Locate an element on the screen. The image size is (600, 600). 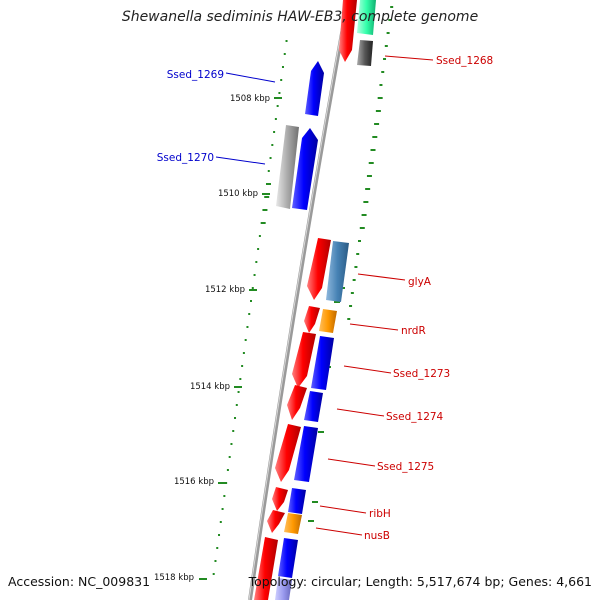
feature-bottom-red is located at coordinates (266, 568).